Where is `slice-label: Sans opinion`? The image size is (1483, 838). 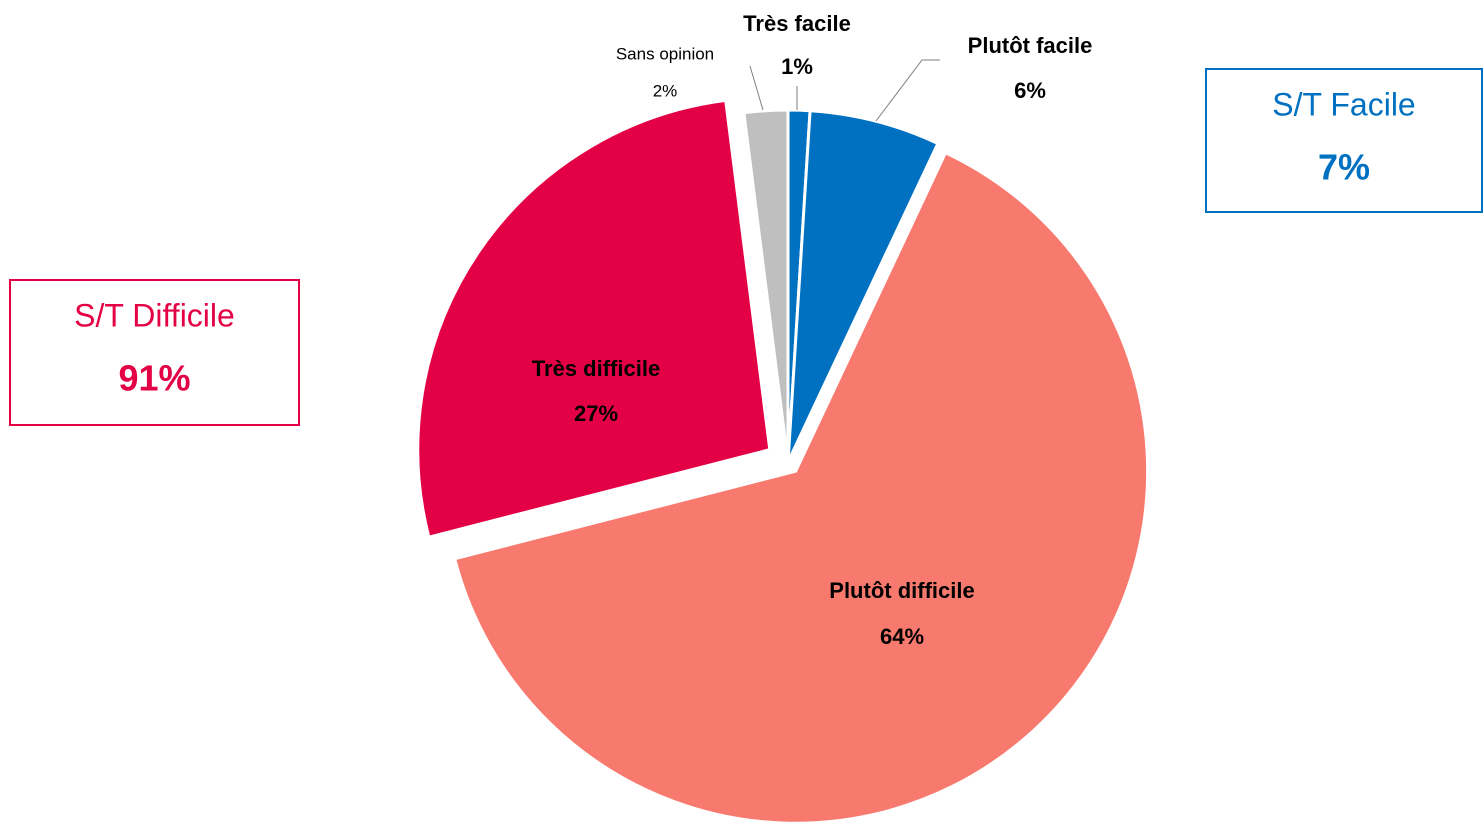 slice-label: Sans opinion is located at coordinates (665, 53).